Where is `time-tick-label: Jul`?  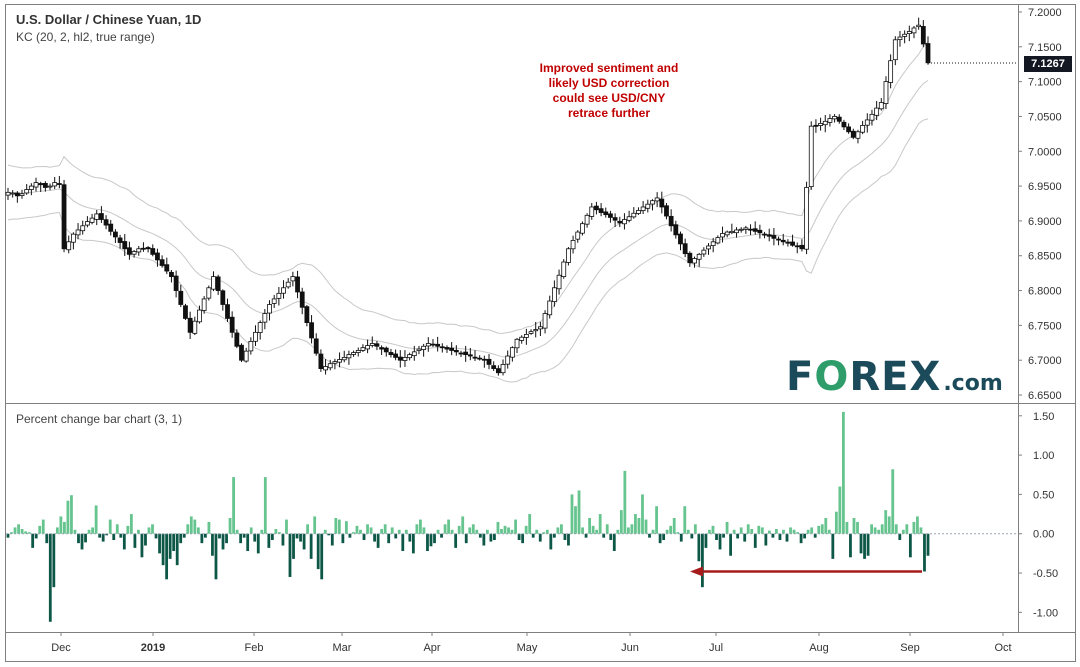
time-tick-label: Jul is located at coordinates (716, 648).